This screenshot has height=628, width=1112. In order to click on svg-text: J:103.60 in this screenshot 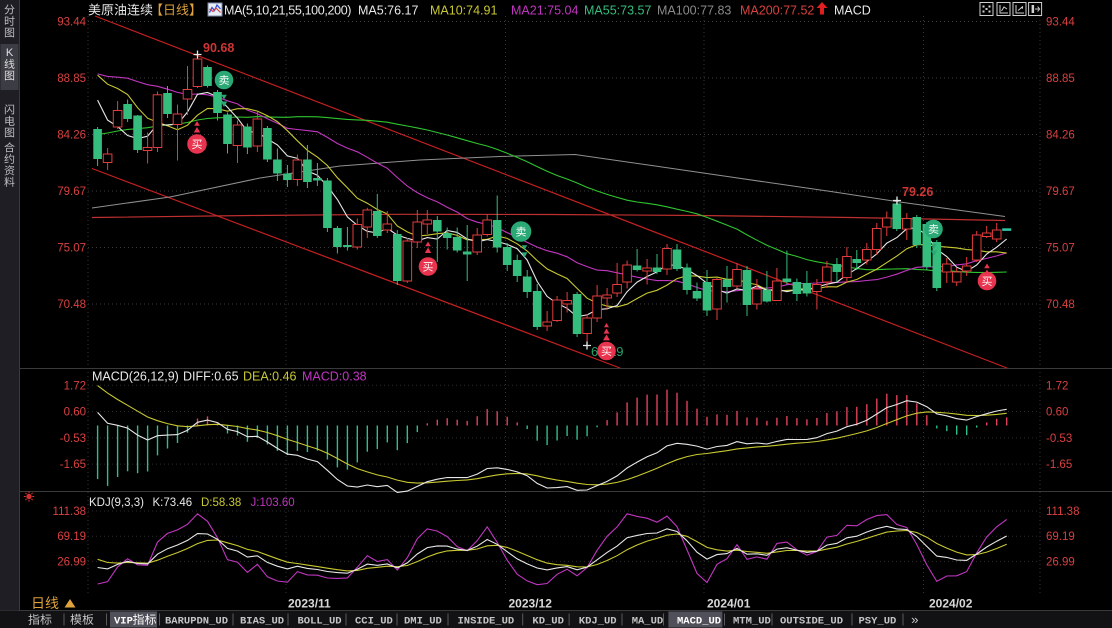, I will do `click(273, 503)`.